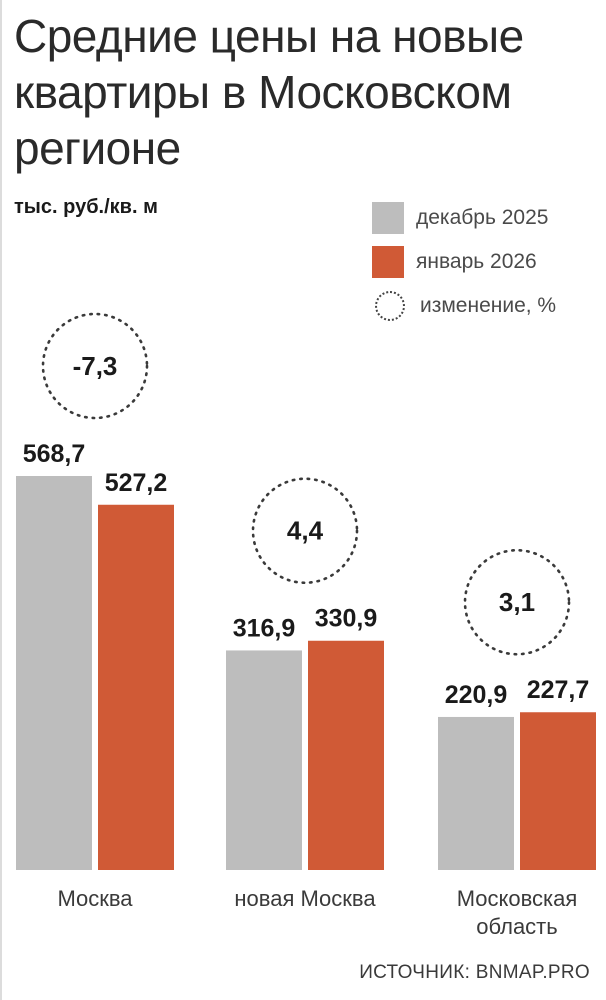 The height and width of the screenshot is (1000, 606). Describe the element at coordinates (346, 619) in the screenshot. I see `value-label-jan-1: 330,9` at that location.